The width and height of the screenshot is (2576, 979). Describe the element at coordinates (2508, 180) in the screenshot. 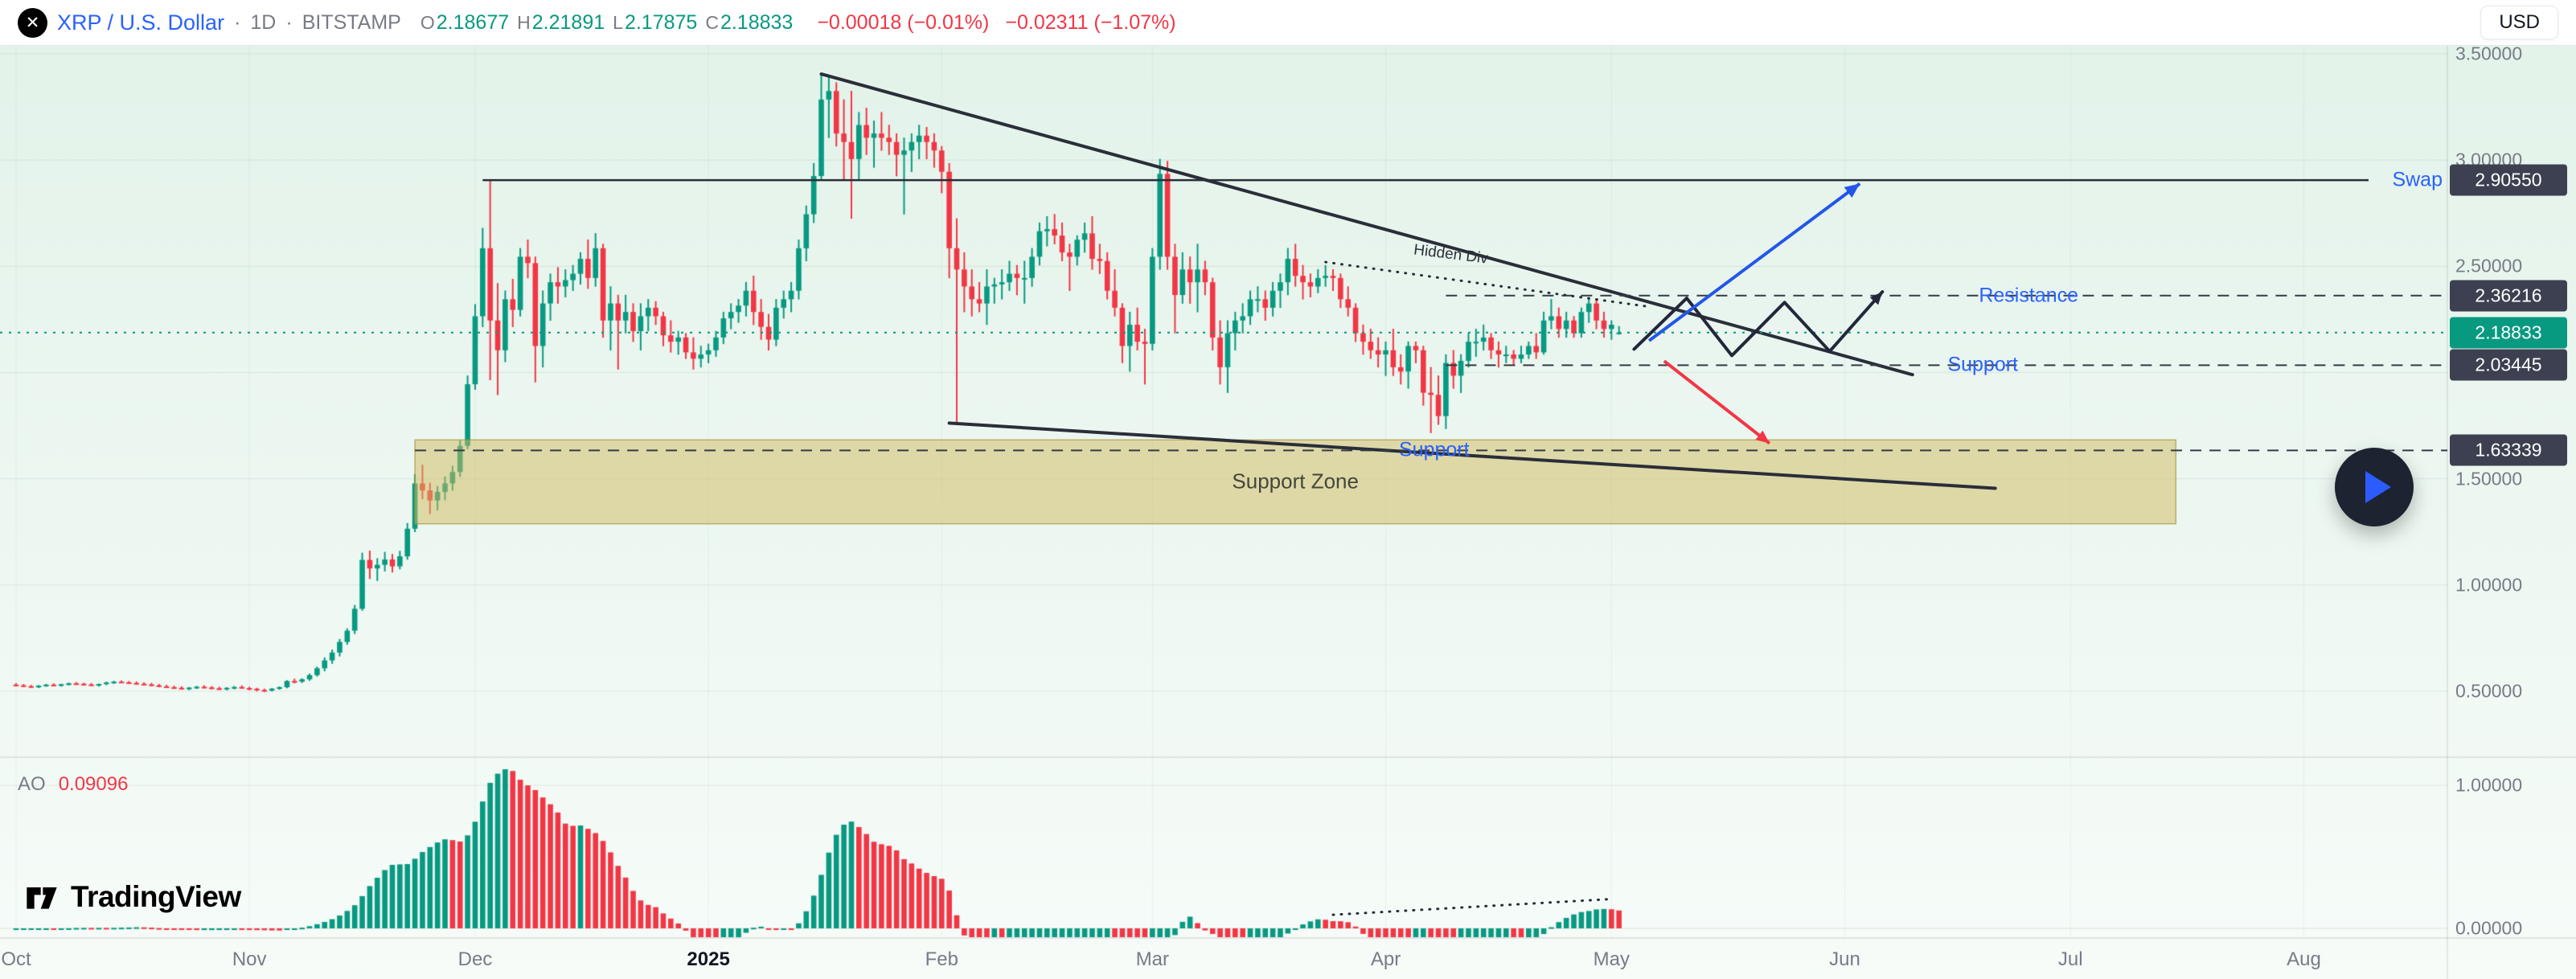

I see `price-level-badge: 2.90550` at that location.